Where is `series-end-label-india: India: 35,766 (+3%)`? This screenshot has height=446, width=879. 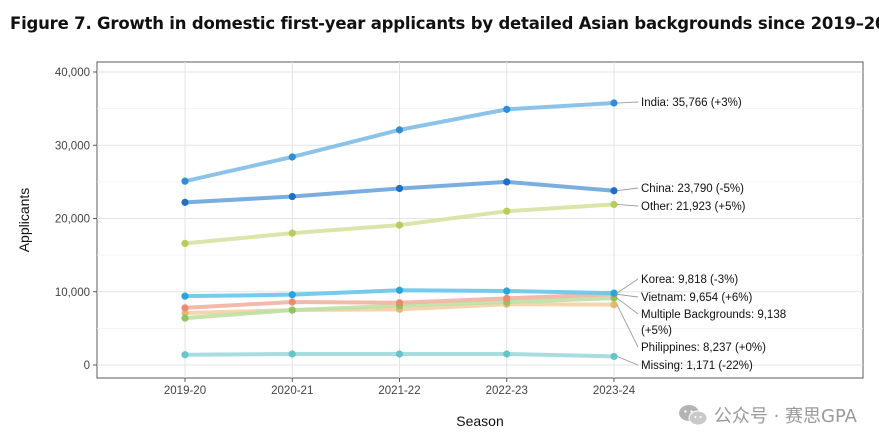 series-end-label-india: India: 35,766 (+3%) is located at coordinates (691, 103).